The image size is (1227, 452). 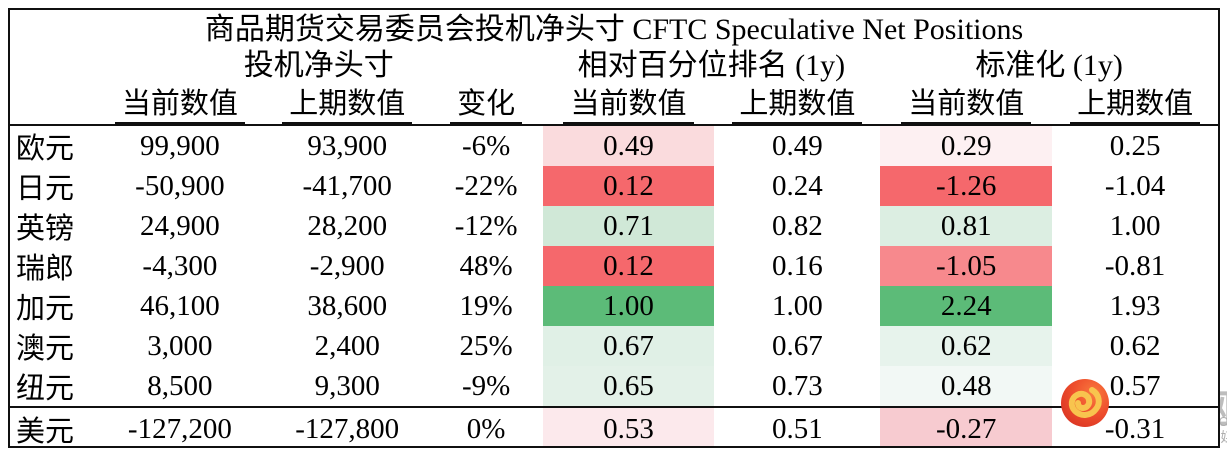 I want to click on currency-label: 日元, so click(x=45, y=189).